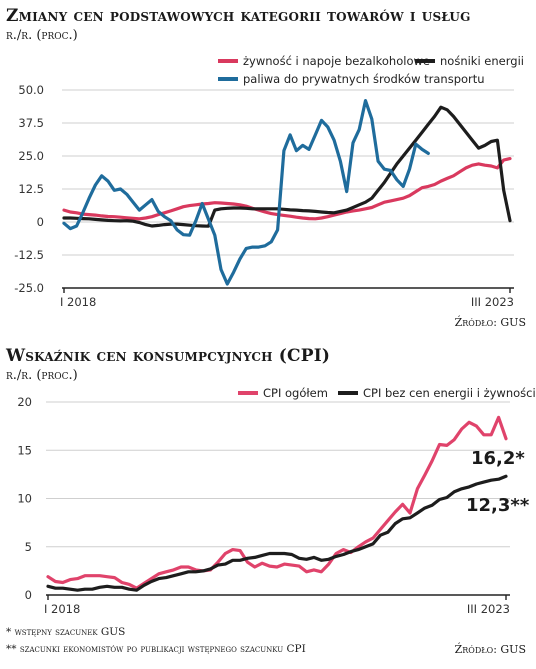  What do you see at coordinates (490, 322) in the screenshot?
I see `chart1-source: Źródło: GUS` at bounding box center [490, 322].